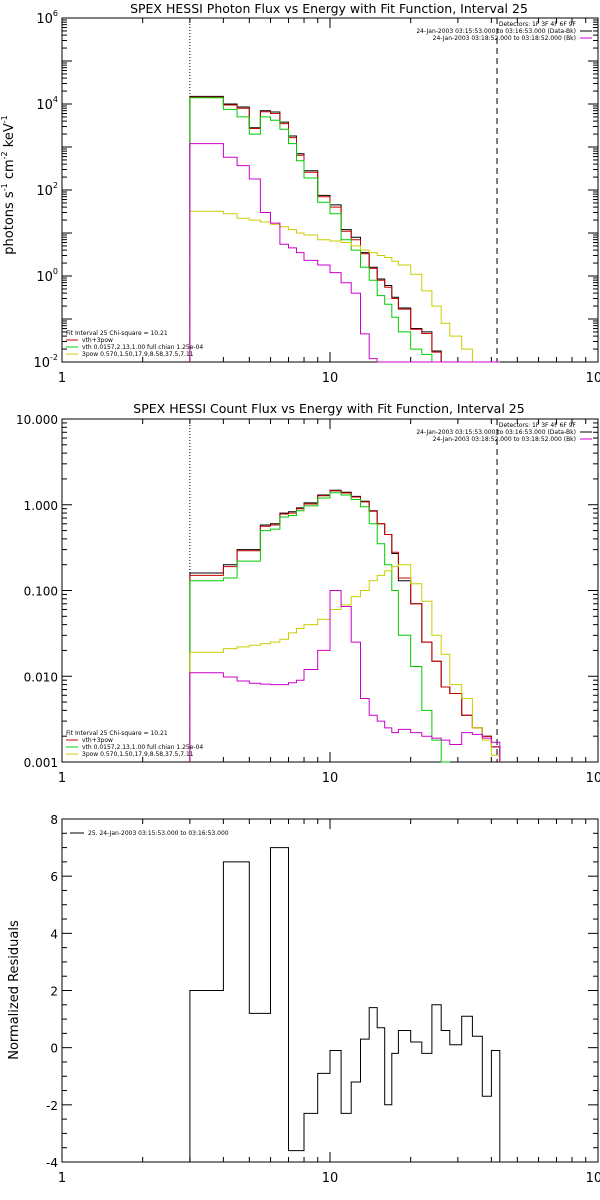 The image size is (600, 1200). I want to click on count-y-tick-label: 0.010, so click(41, 677).